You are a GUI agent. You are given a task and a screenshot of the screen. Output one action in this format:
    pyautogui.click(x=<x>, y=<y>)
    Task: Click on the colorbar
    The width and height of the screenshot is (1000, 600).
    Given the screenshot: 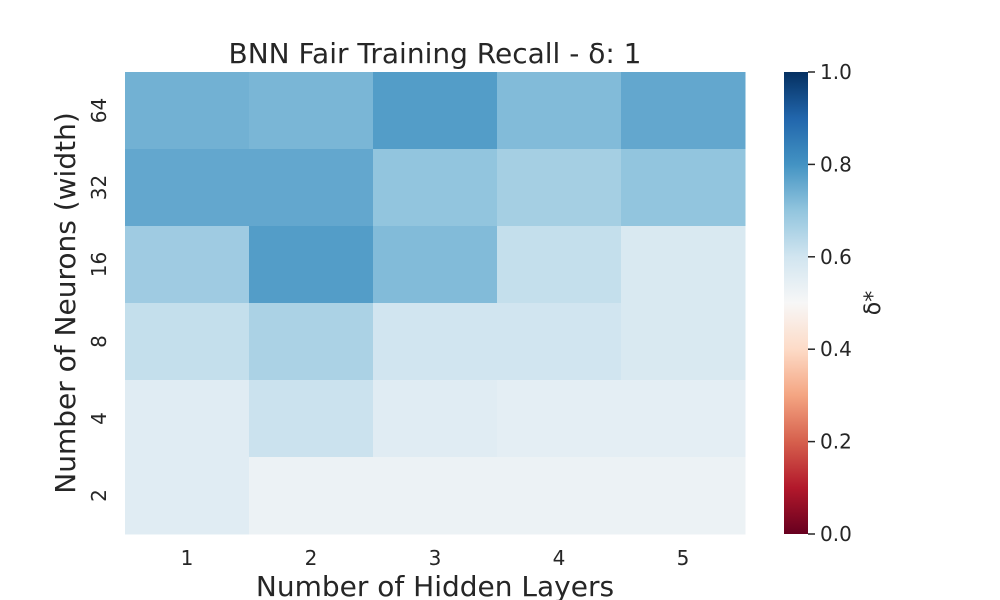 What is the action you would take?
    pyautogui.click(x=796, y=303)
    